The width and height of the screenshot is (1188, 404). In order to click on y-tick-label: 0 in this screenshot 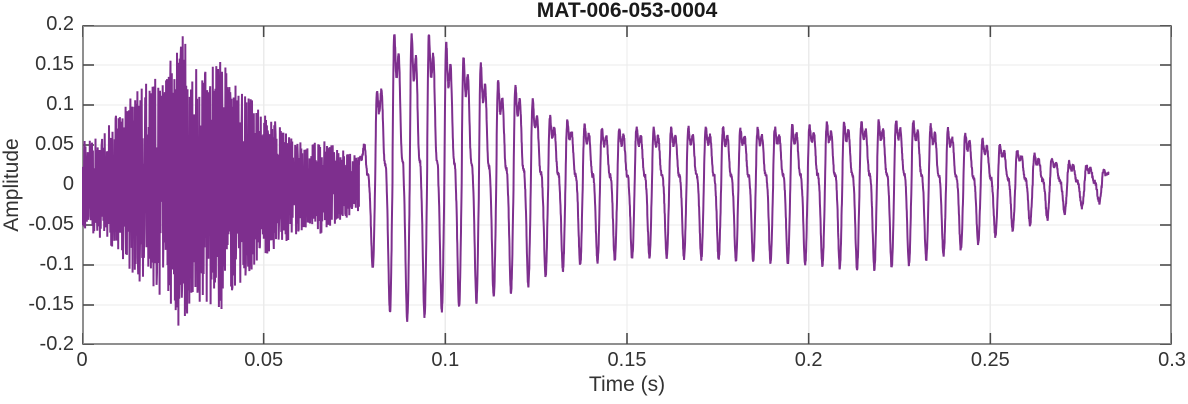, I will do `click(68, 184)`.